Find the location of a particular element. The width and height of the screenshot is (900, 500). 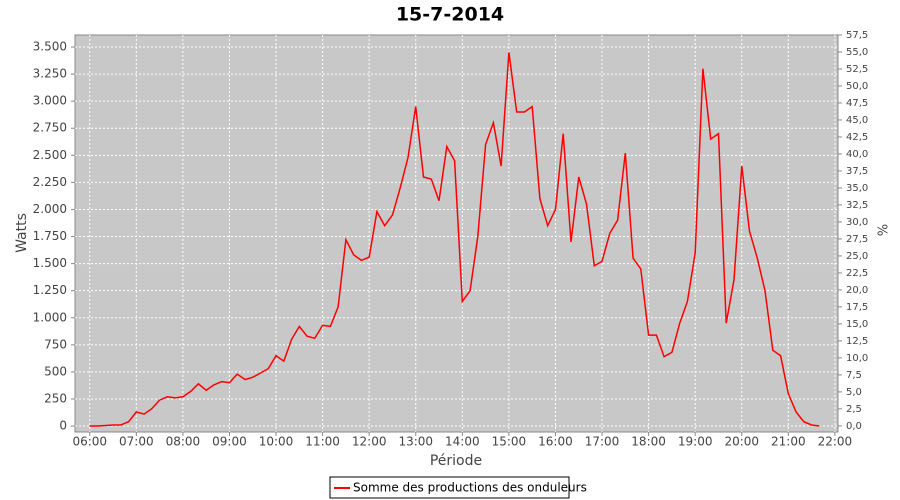

y-tick-label: 250 is located at coordinates (55, 398).